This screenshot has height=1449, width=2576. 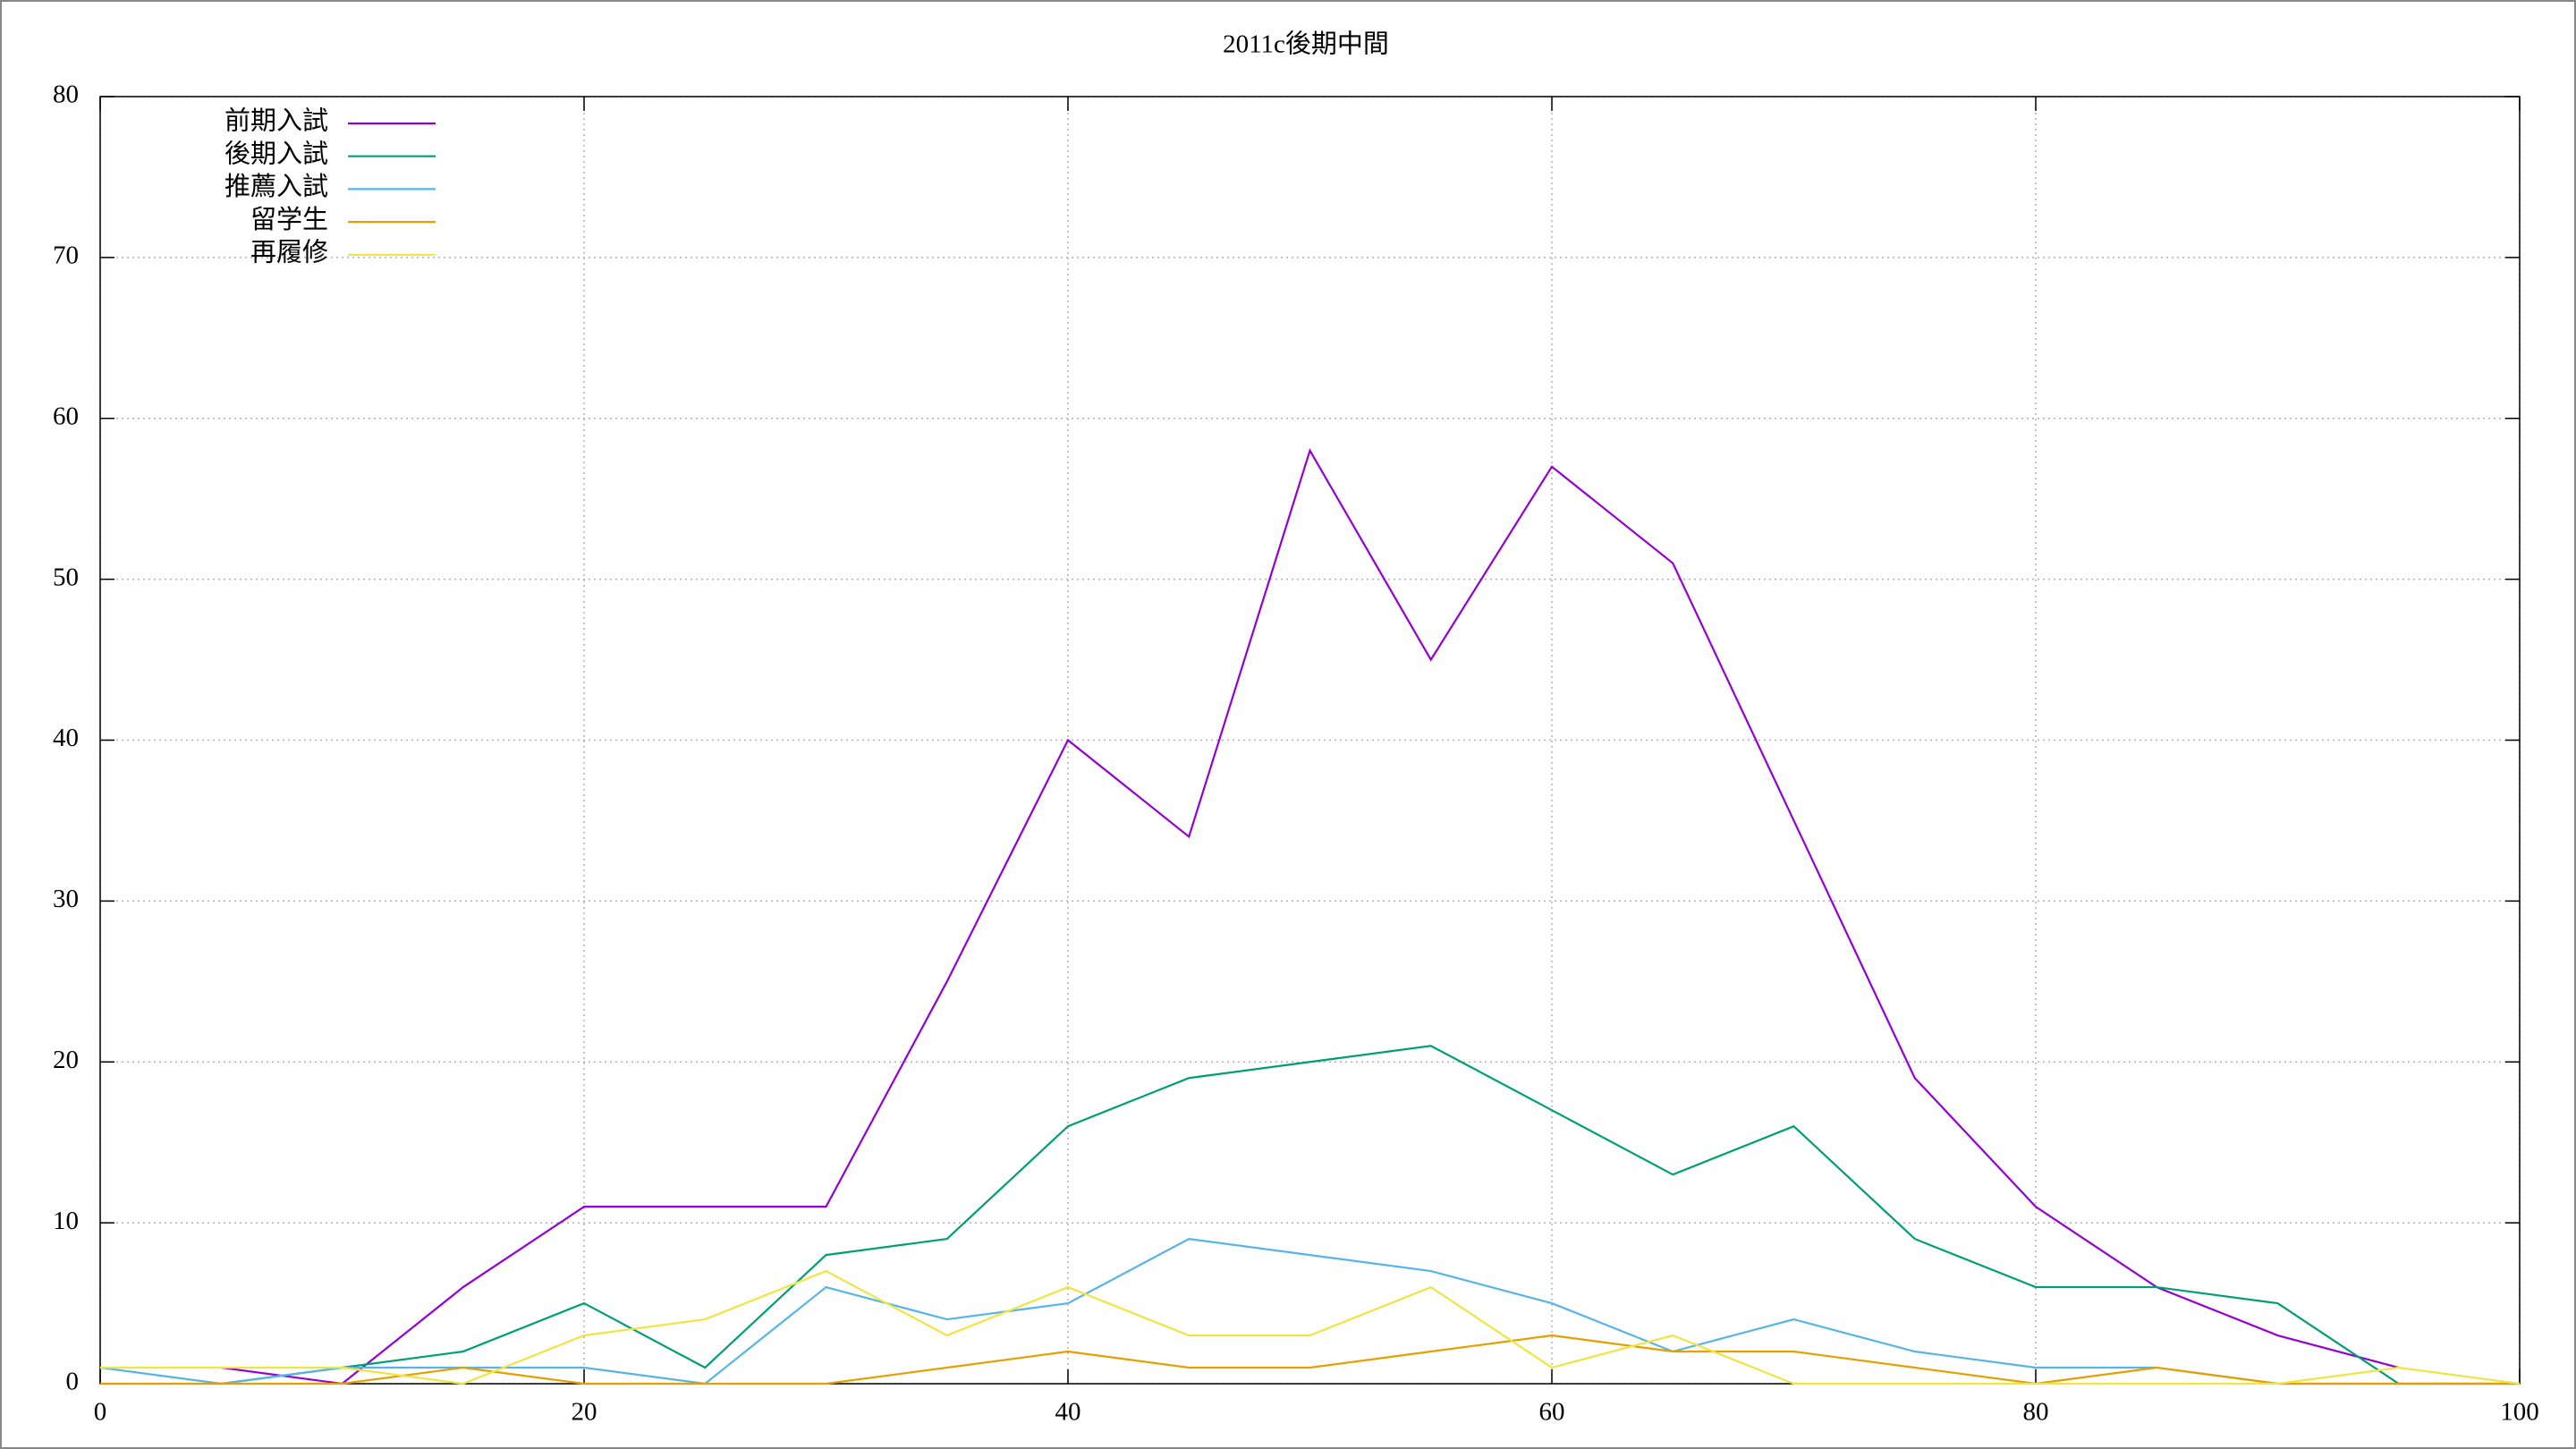 I want to click on legend-label: 留学生, so click(x=289, y=219).